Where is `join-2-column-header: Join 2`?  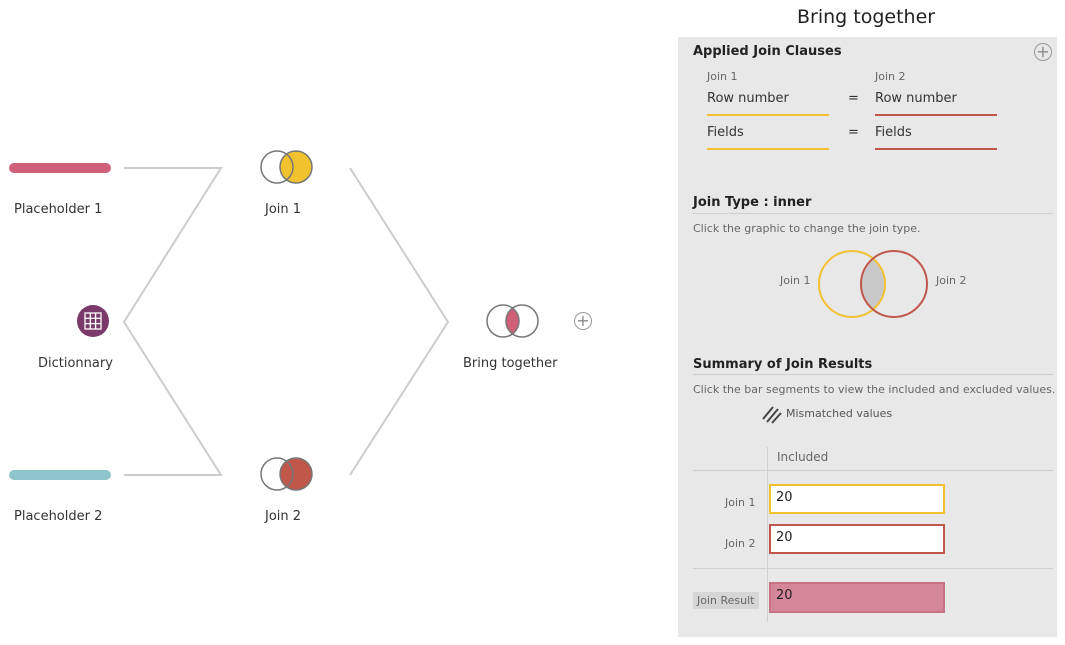
join-2-column-header: Join 2 is located at coordinates (890, 76).